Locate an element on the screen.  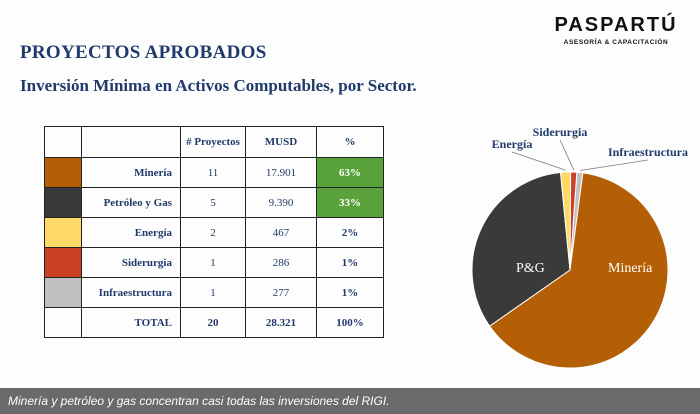
row-proyectos: 5 is located at coordinates (213, 202).